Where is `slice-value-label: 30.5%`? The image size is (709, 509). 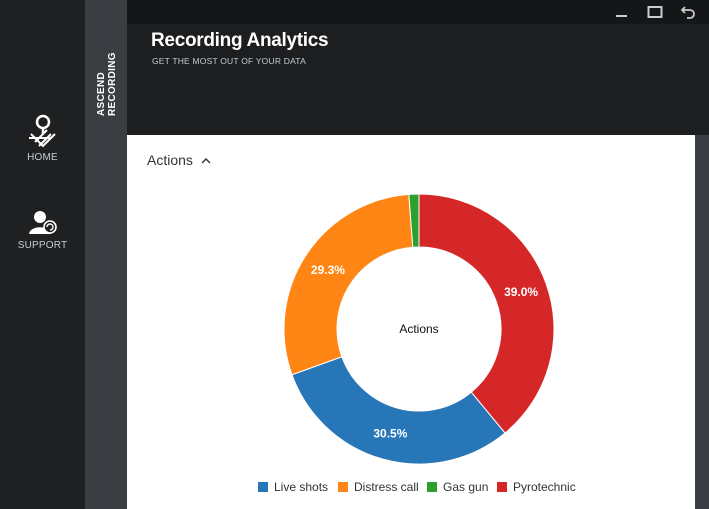
slice-value-label: 30.5% is located at coordinates (390, 434).